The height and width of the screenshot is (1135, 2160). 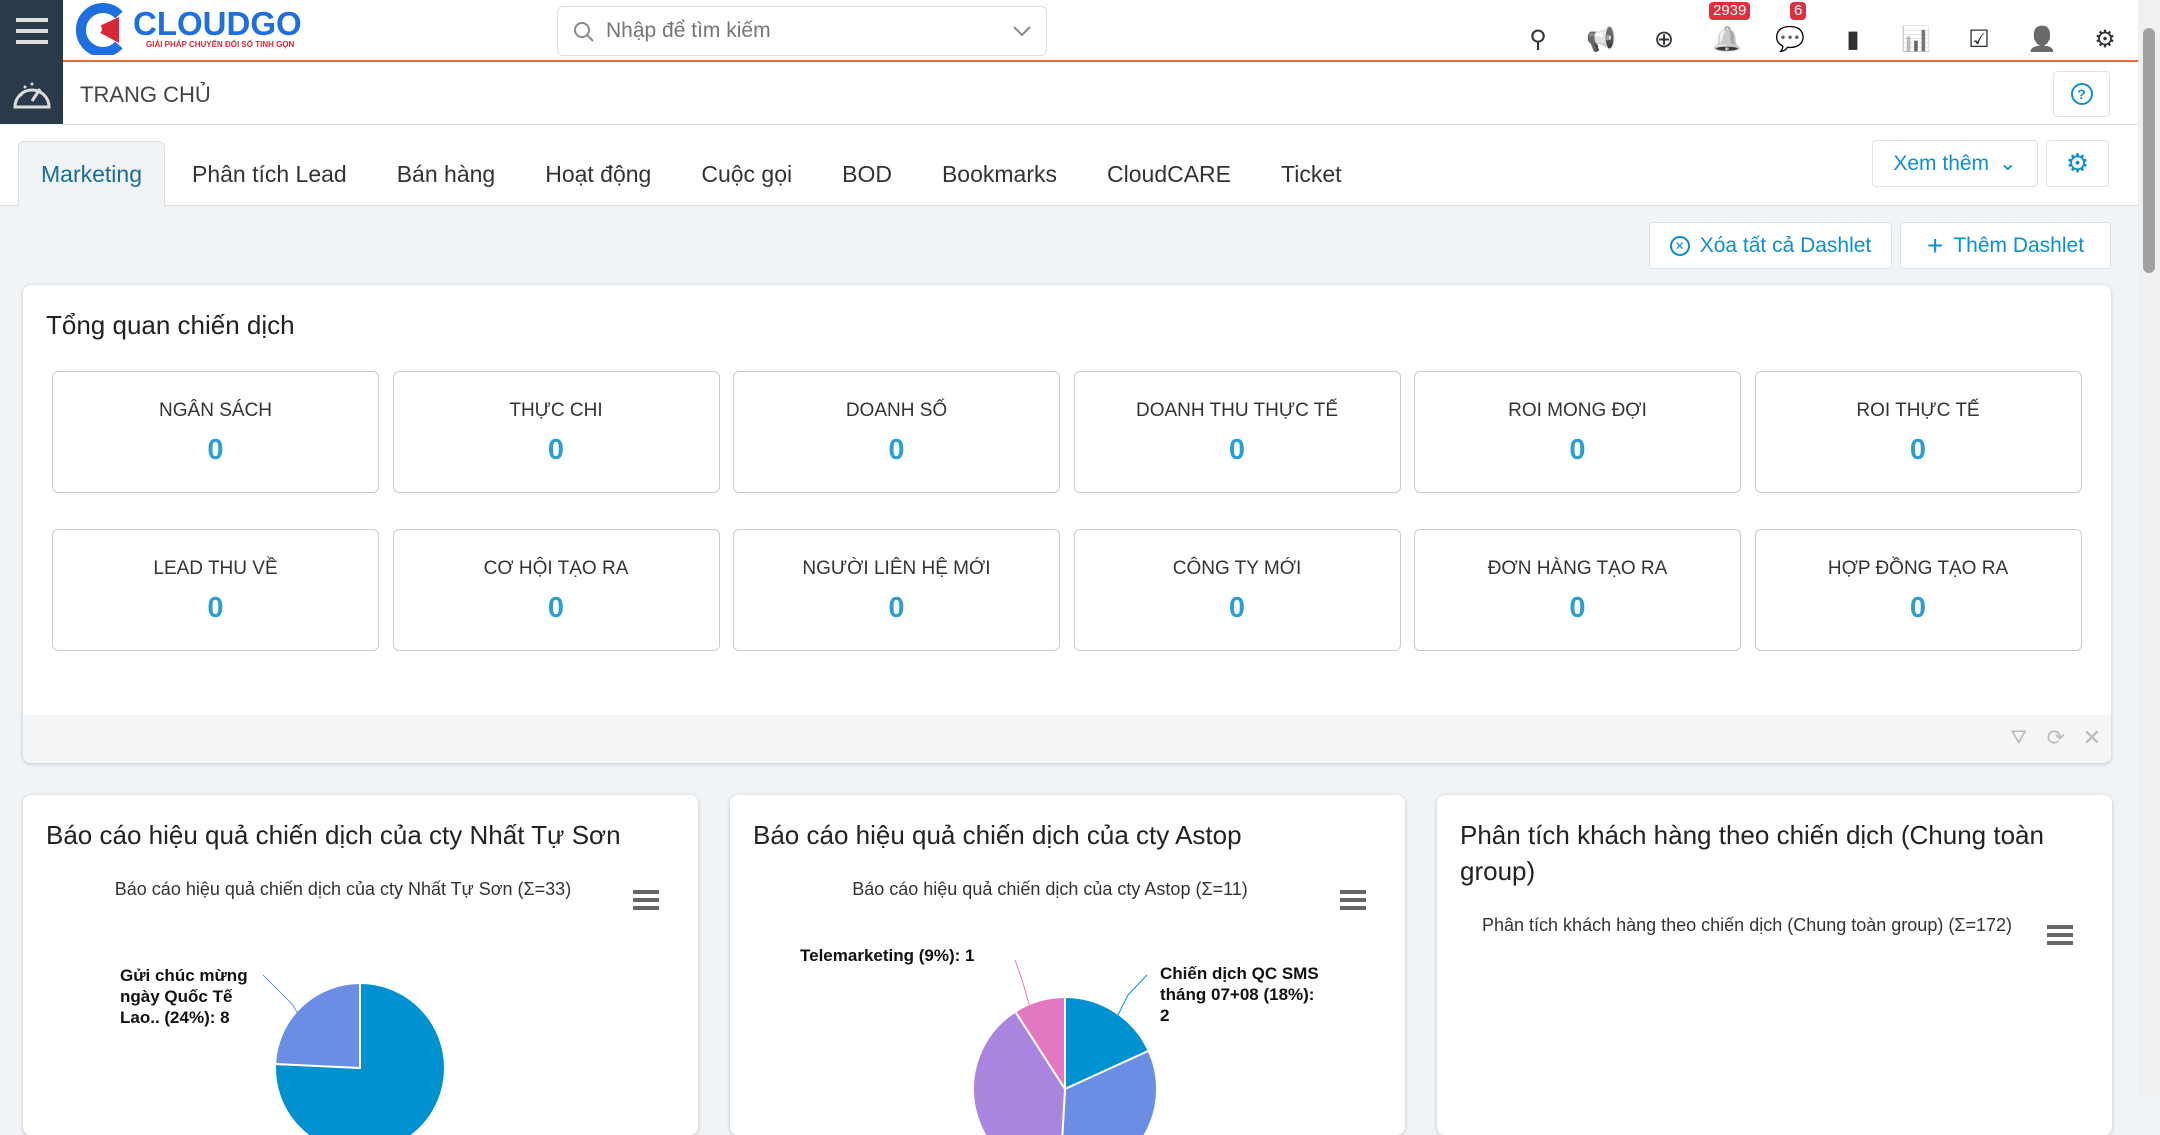 What do you see at coordinates (2018, 738) in the screenshot?
I see `filter-icon: ⛛` at bounding box center [2018, 738].